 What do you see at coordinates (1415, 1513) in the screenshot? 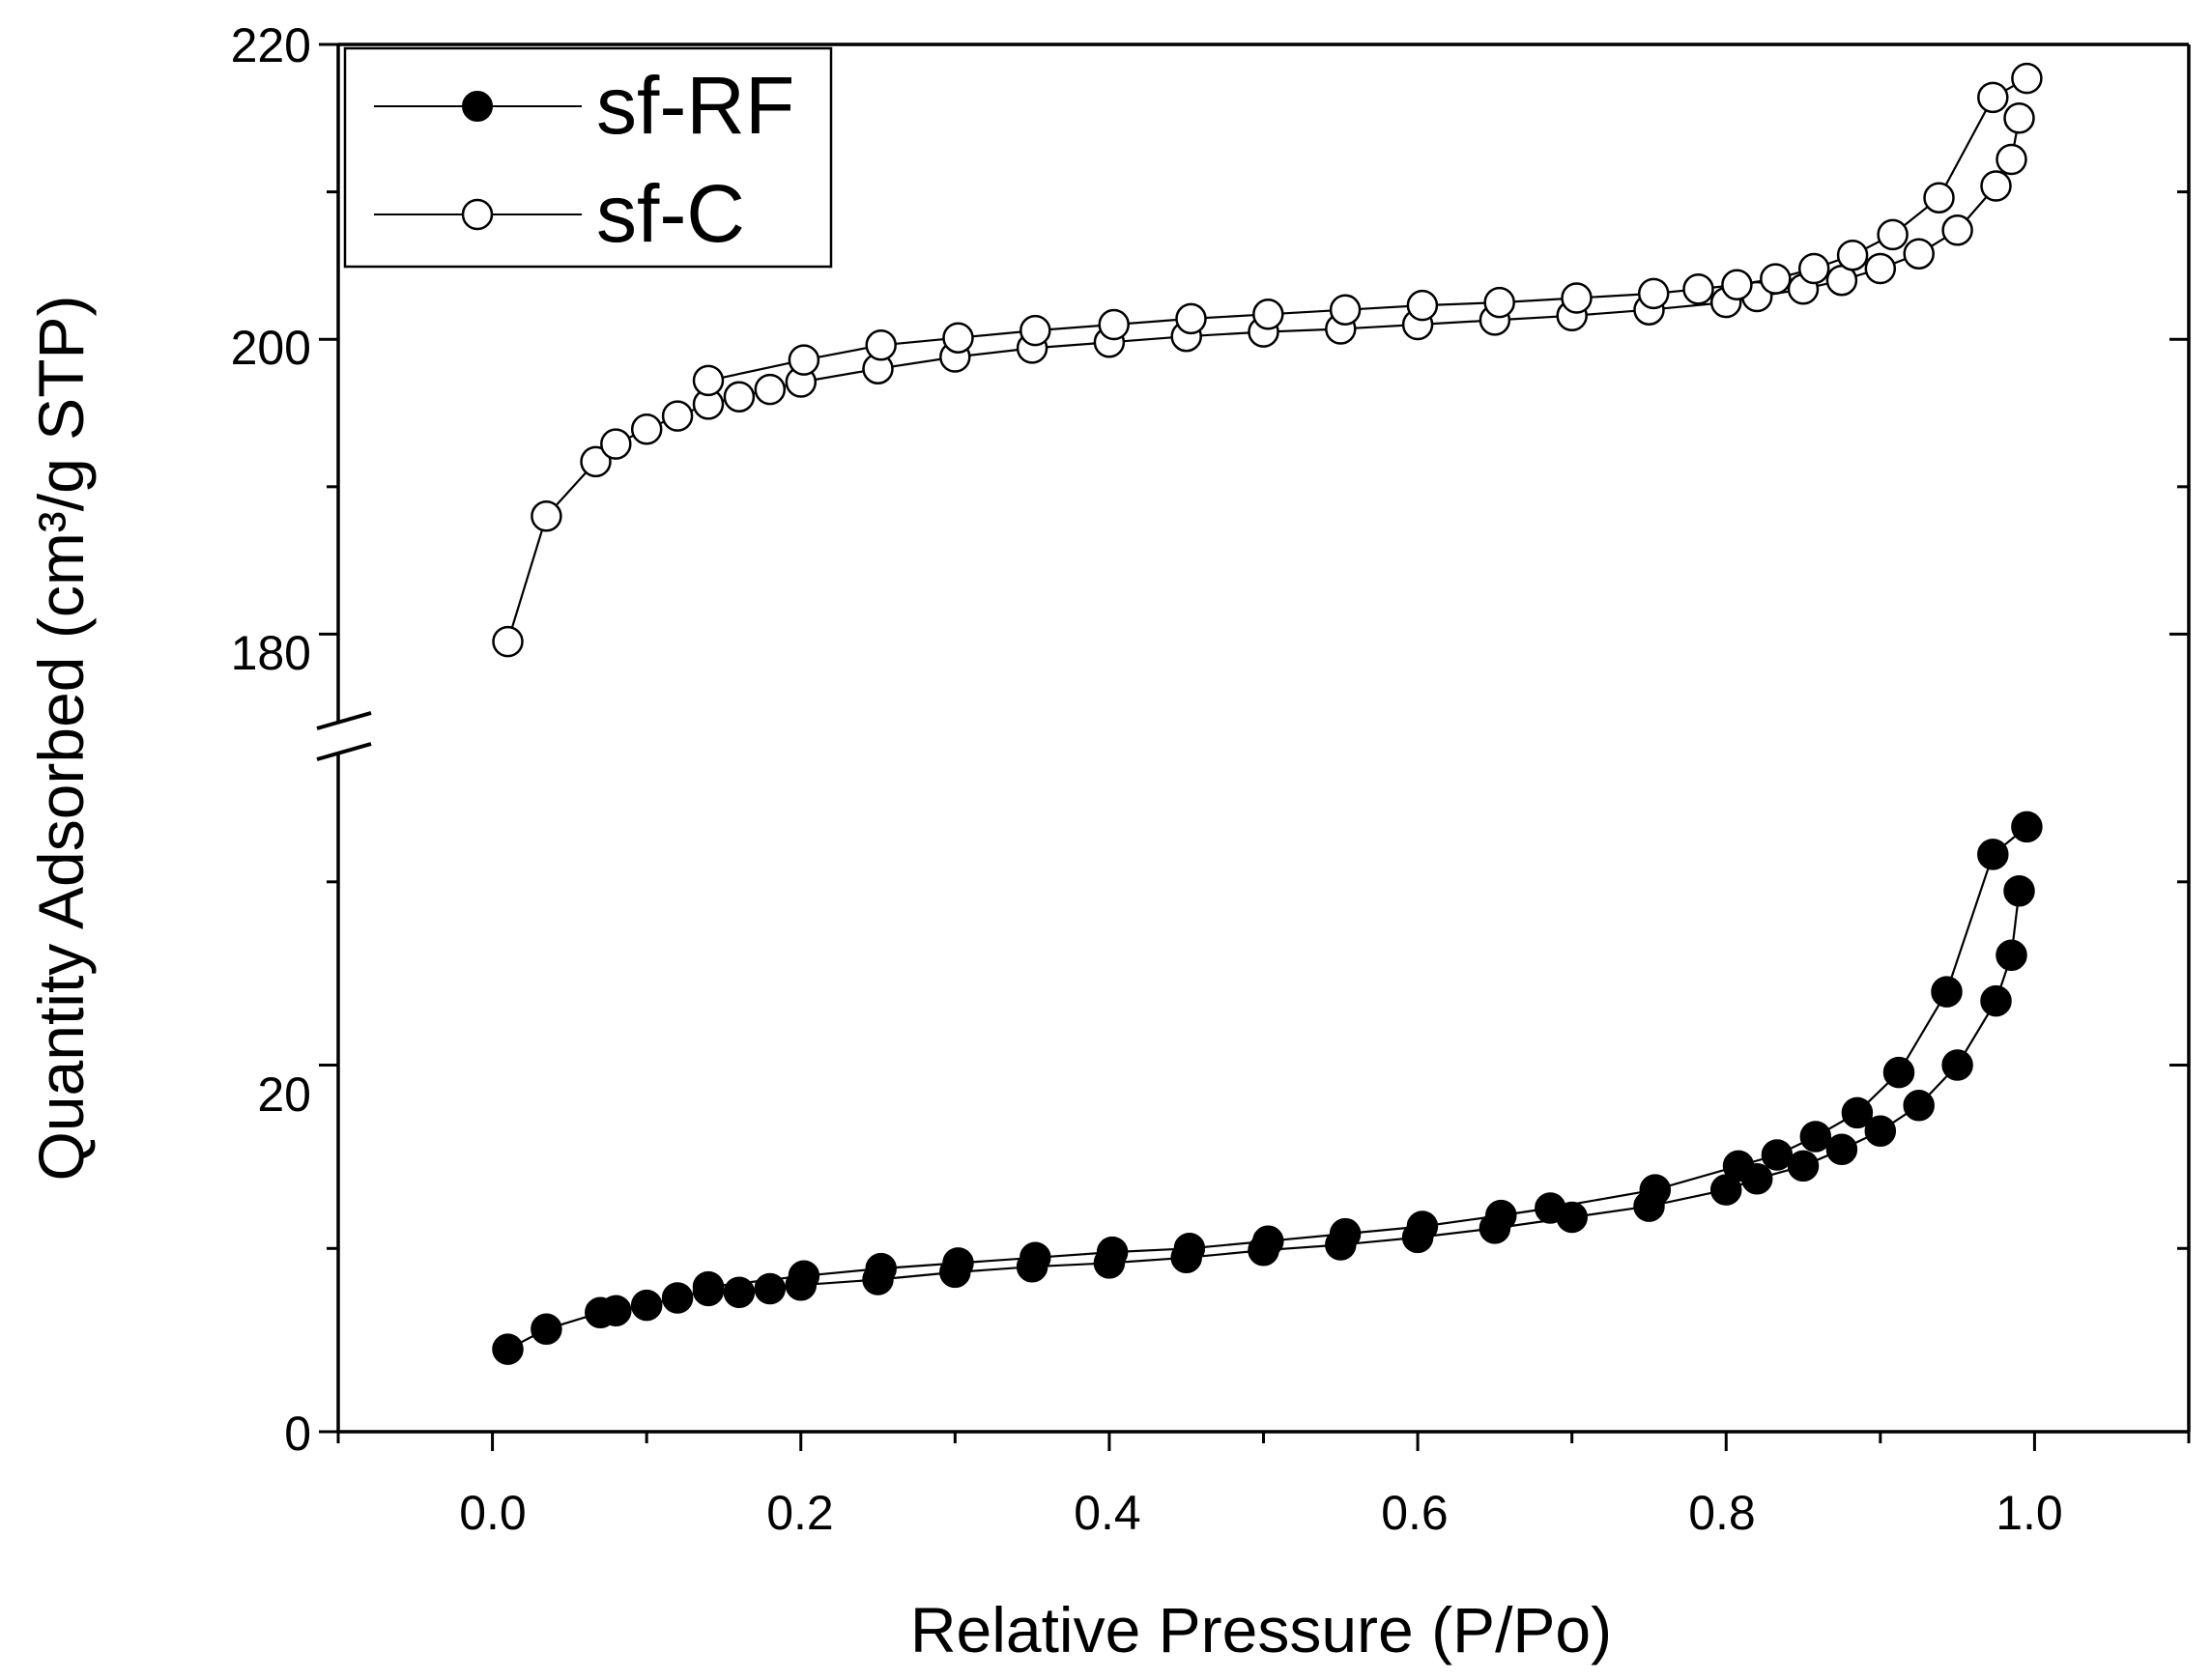
I see `x-tick-label: 0.6` at bounding box center [1415, 1513].